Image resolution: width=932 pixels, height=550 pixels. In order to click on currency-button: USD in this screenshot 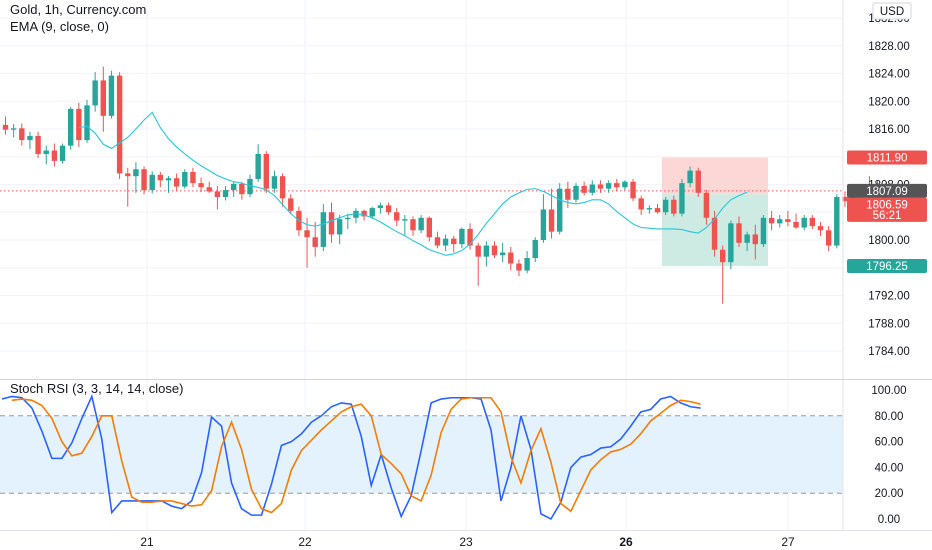, I will do `click(892, 11)`.